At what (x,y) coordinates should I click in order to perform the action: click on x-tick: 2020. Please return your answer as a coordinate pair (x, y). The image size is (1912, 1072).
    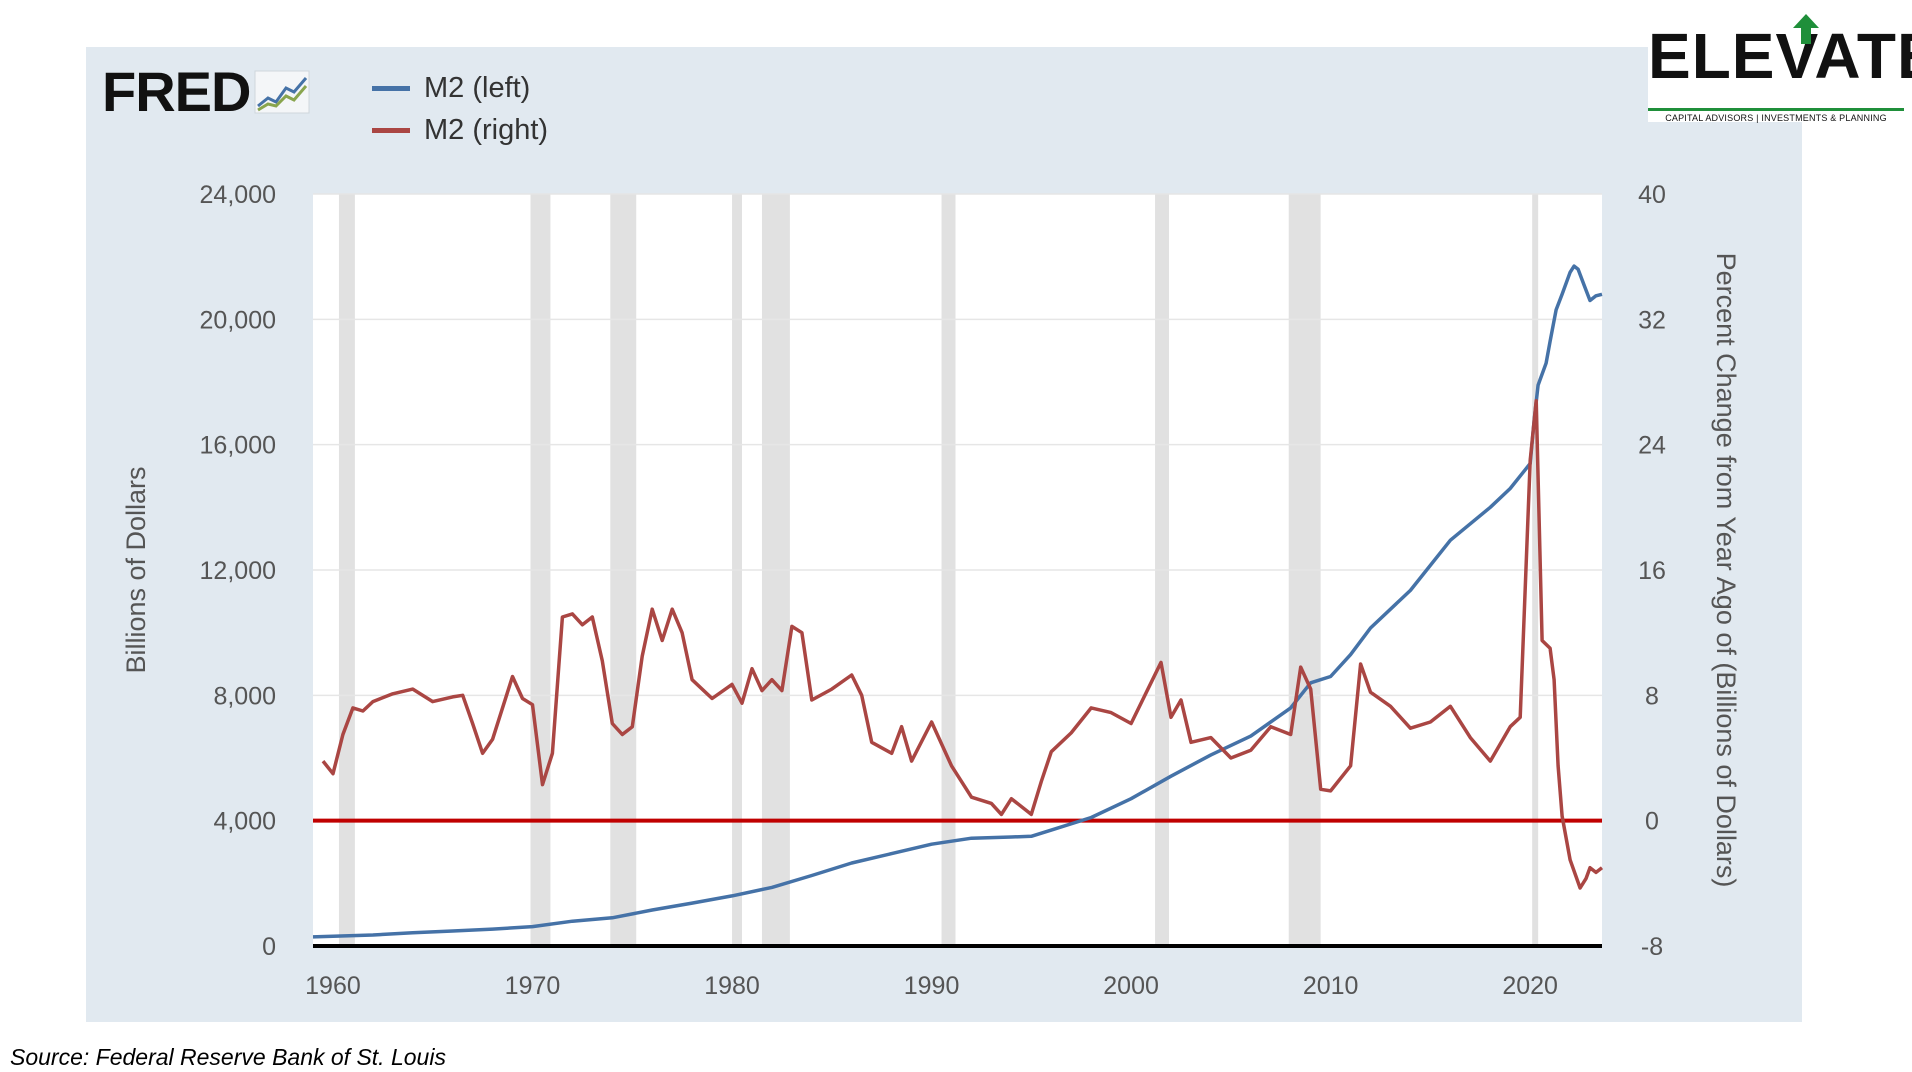
    Looking at the image, I should click on (1530, 986).